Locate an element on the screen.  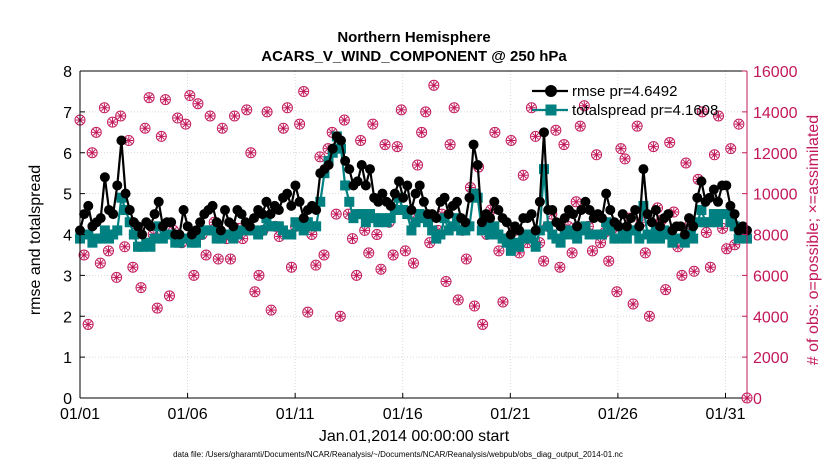
x-tick-label: 01/01 is located at coordinates (80, 414).